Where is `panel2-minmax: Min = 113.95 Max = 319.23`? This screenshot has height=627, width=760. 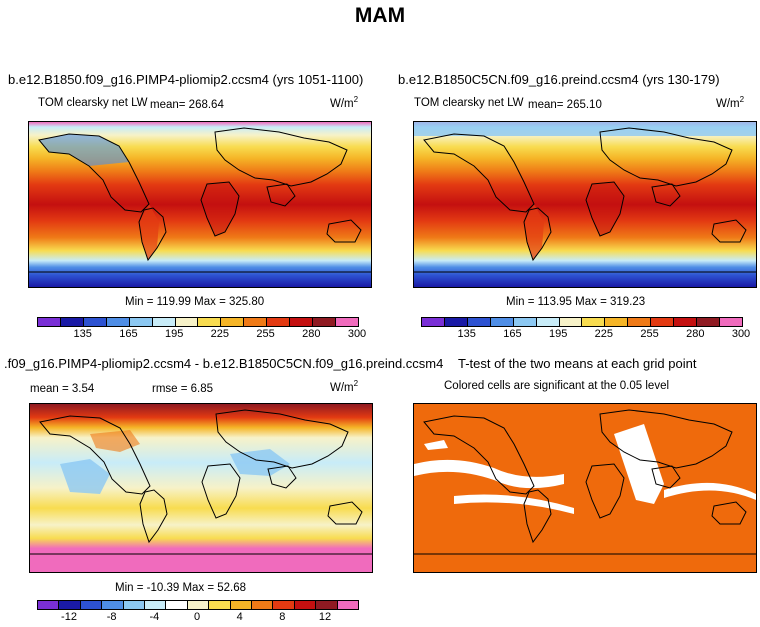 panel2-minmax: Min = 113.95 Max = 319.23 is located at coordinates (576, 302).